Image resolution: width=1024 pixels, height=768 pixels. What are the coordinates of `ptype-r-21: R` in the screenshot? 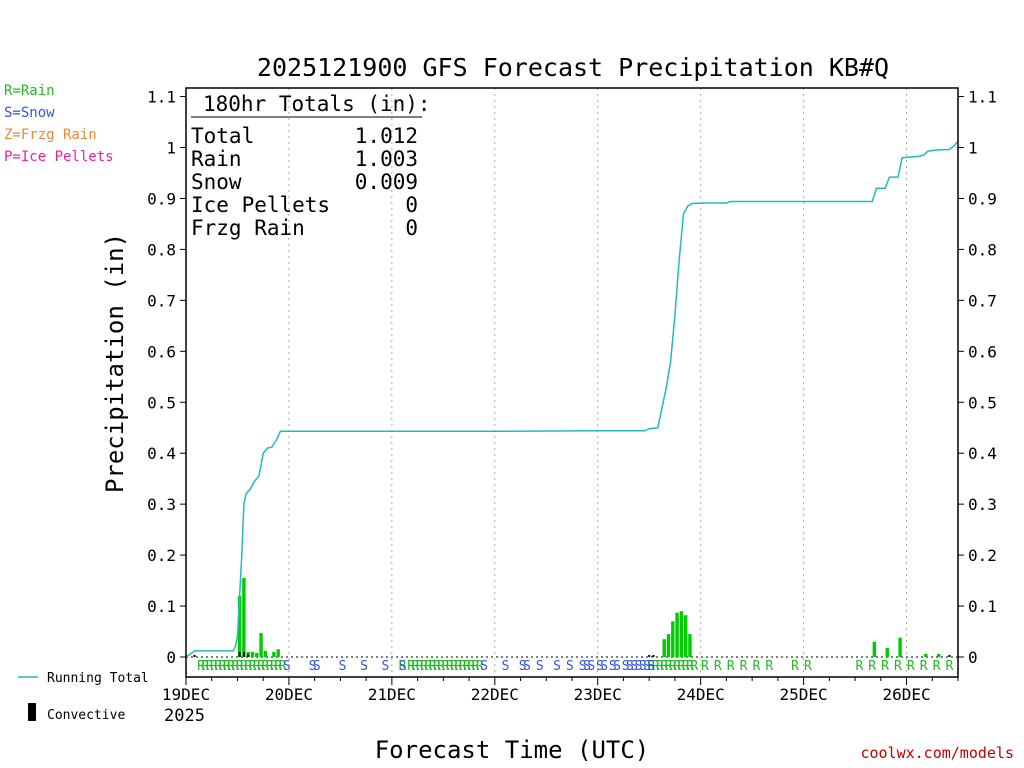 It's located at (411, 666).